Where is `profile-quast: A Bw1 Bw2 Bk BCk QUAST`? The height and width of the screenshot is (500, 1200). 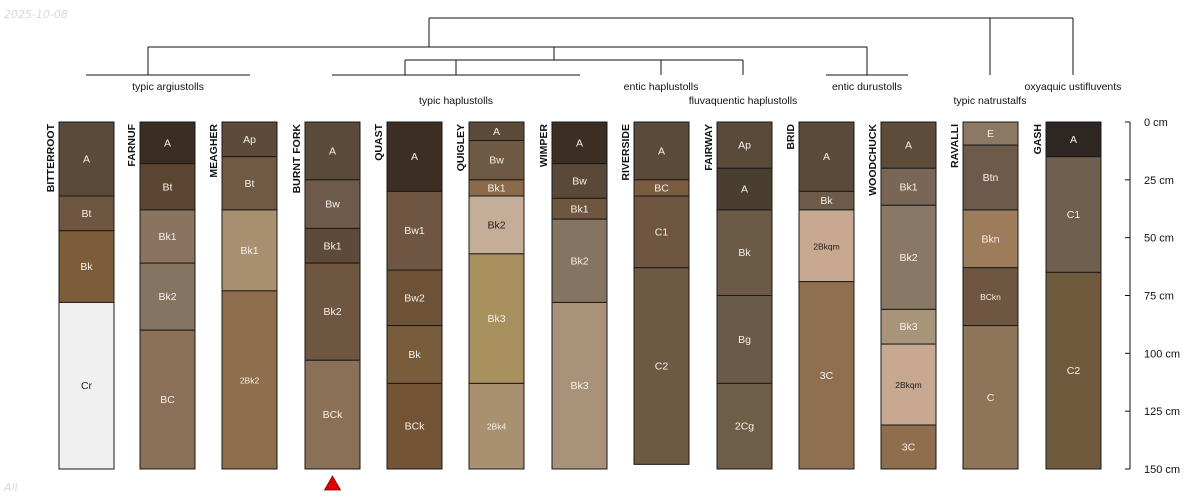
profile-quast: A Bw1 Bw2 Bk BCk QUAST is located at coordinates (408, 295).